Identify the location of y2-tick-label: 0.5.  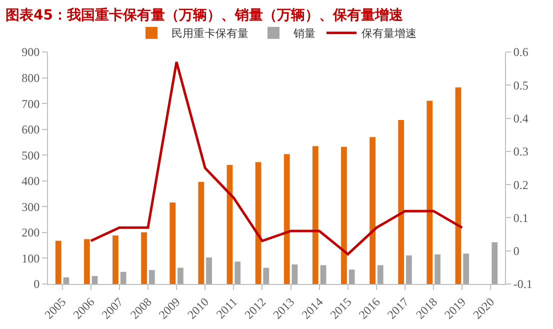
(520, 85).